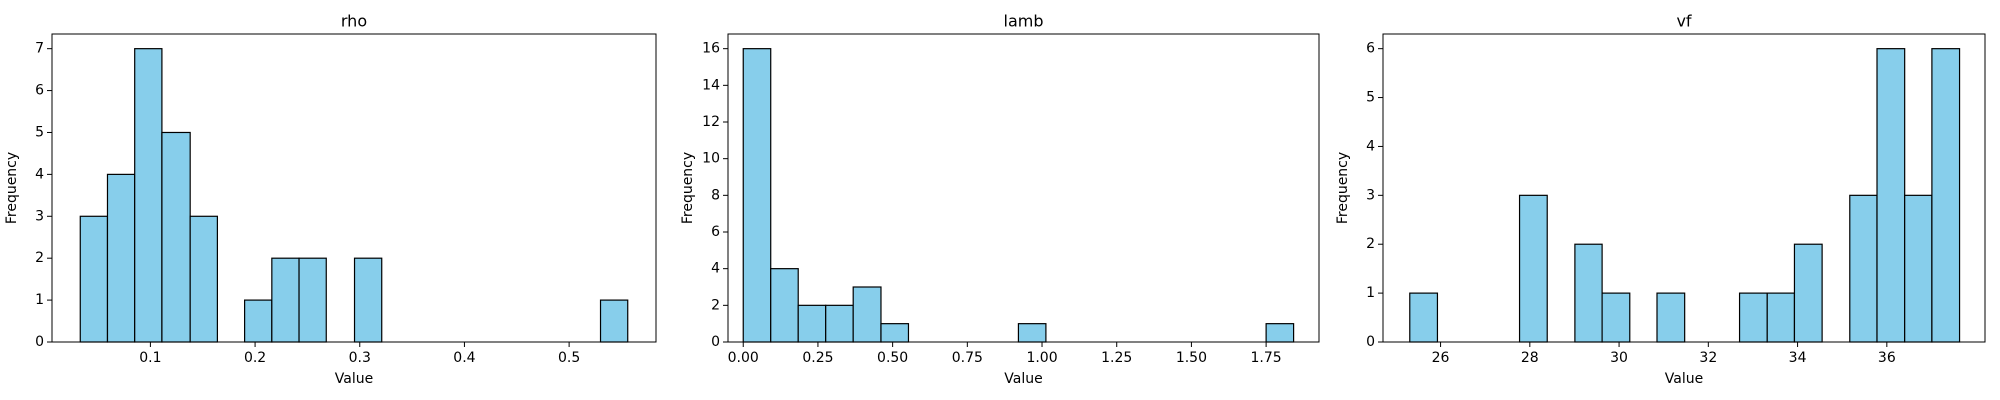 Image resolution: width=2000 pixels, height=400 pixels. What do you see at coordinates (1530, 358) in the screenshot?
I see `x-tick-label: 28` at bounding box center [1530, 358].